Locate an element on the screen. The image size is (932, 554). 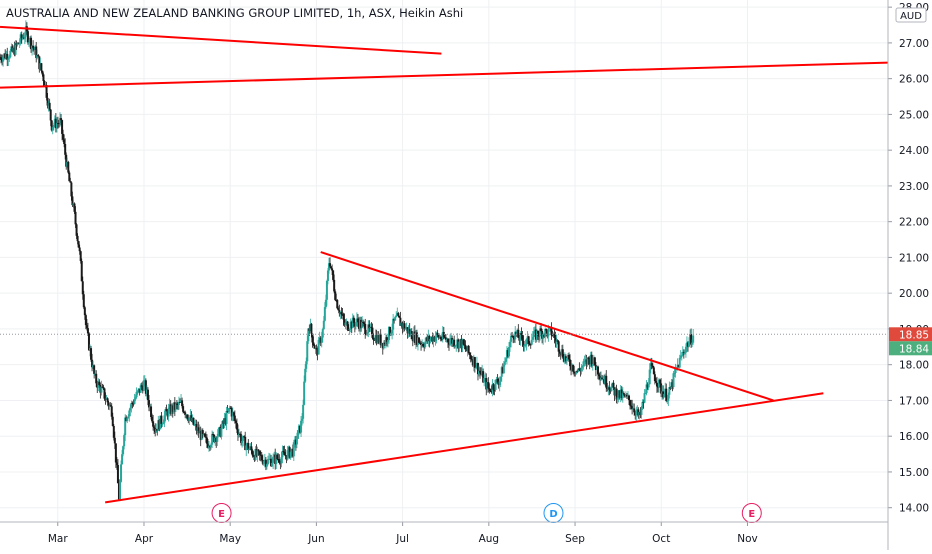
x-tick-label: Nov is located at coordinates (747, 539).